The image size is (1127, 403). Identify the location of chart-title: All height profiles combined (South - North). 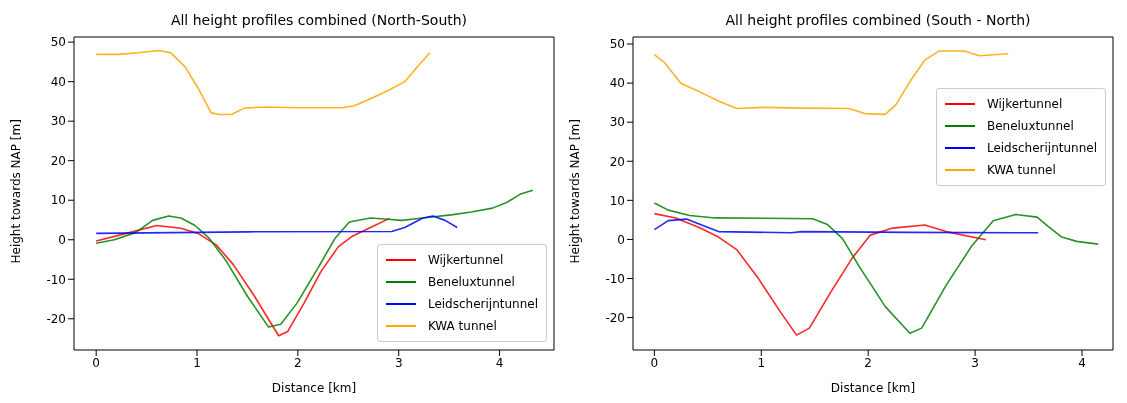
(878, 20).